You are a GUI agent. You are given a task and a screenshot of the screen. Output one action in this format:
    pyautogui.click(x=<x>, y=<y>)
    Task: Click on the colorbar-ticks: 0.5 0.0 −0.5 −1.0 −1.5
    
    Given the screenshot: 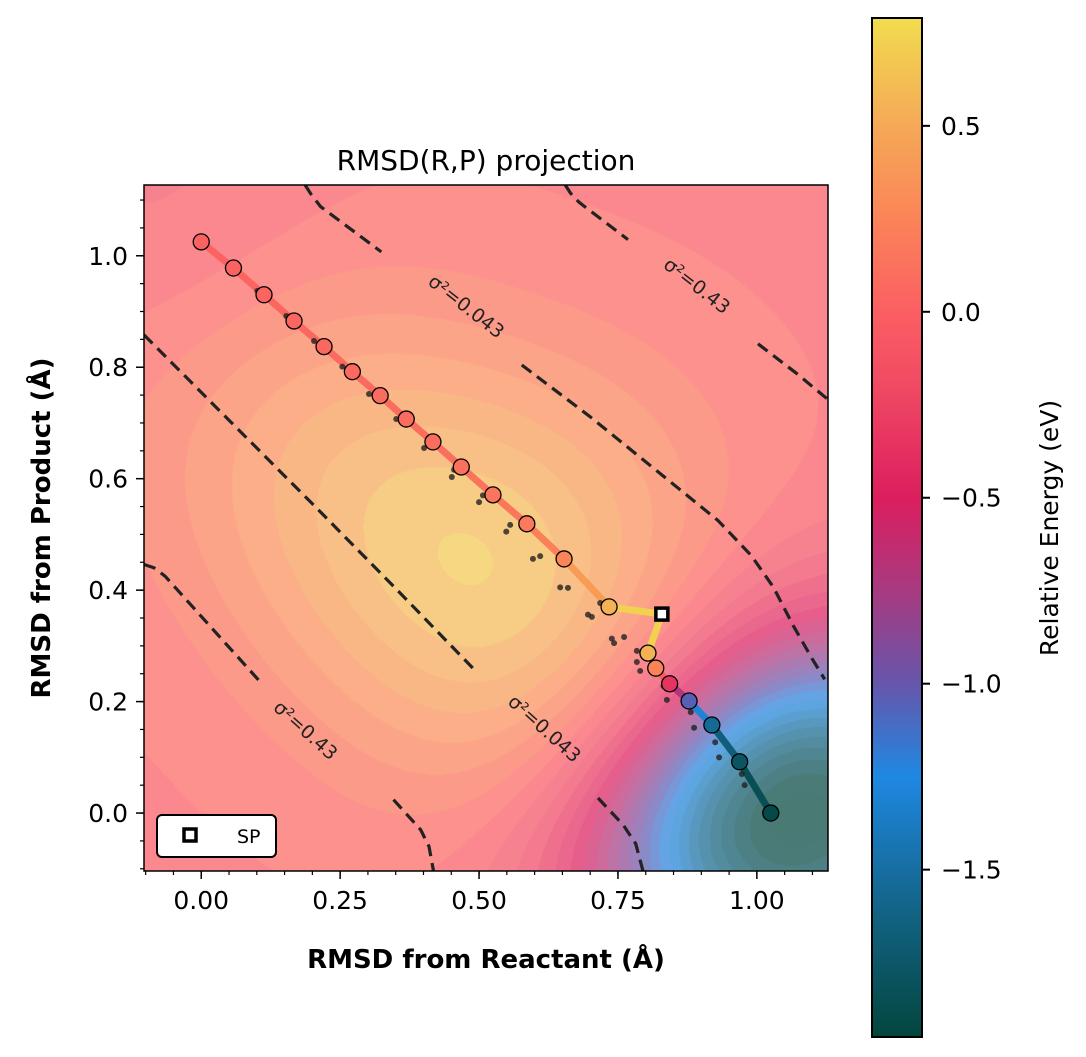 What is the action you would take?
    pyautogui.click(x=962, y=498)
    